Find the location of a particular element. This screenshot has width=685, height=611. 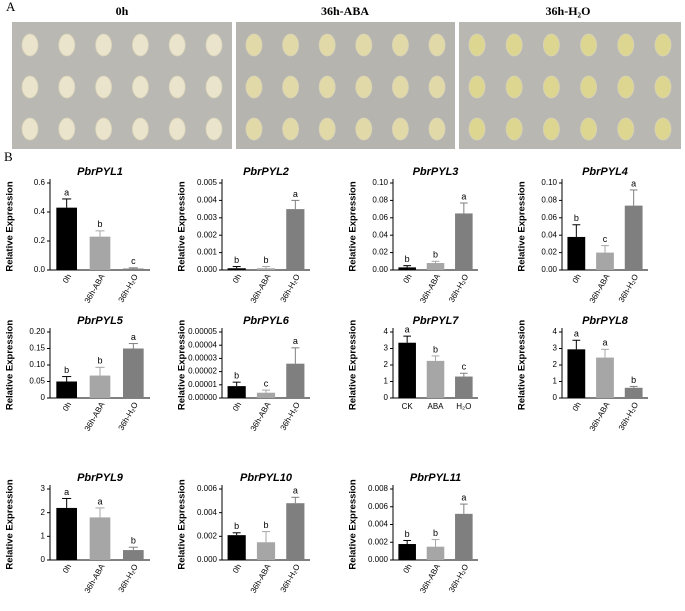

panel-label: A is located at coordinates (11, 7).